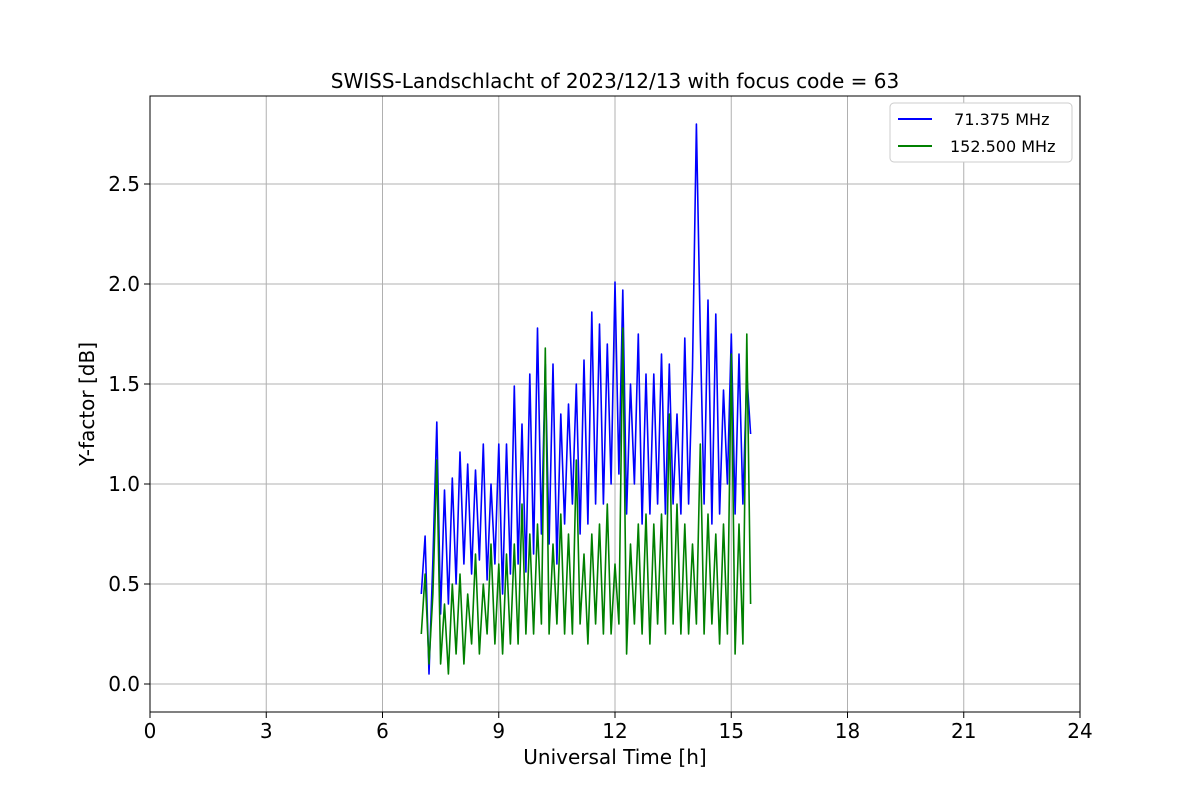 This screenshot has height=800, width=1200. I want to click on y-tick-label: 2.0, so click(124, 284).